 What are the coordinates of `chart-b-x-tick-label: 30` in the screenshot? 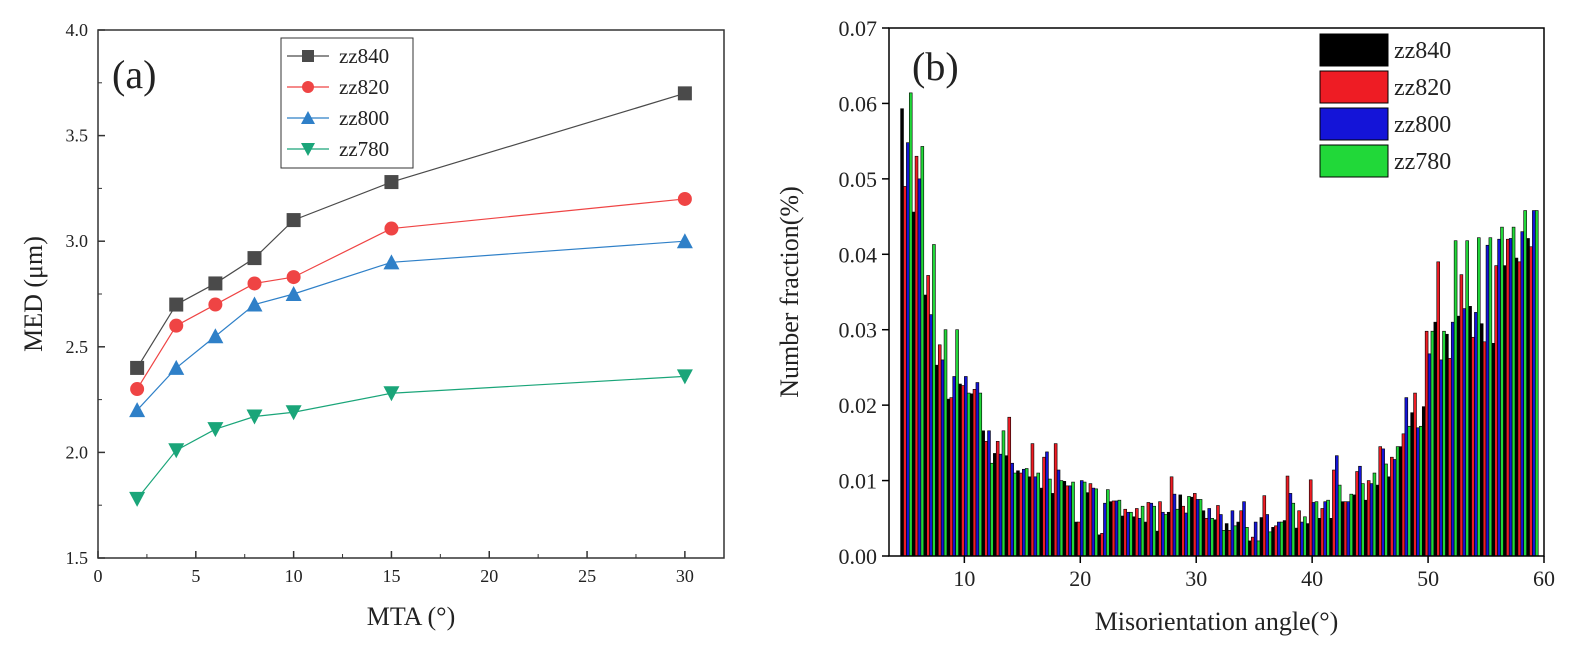 It's located at (1196, 578).